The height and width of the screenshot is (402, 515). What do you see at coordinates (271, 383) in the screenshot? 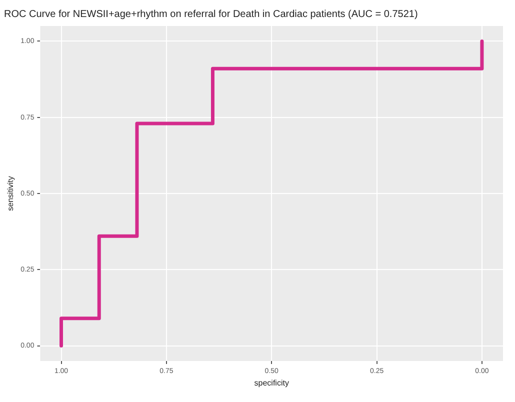
I see `x-axis-title: specificity` at bounding box center [271, 383].